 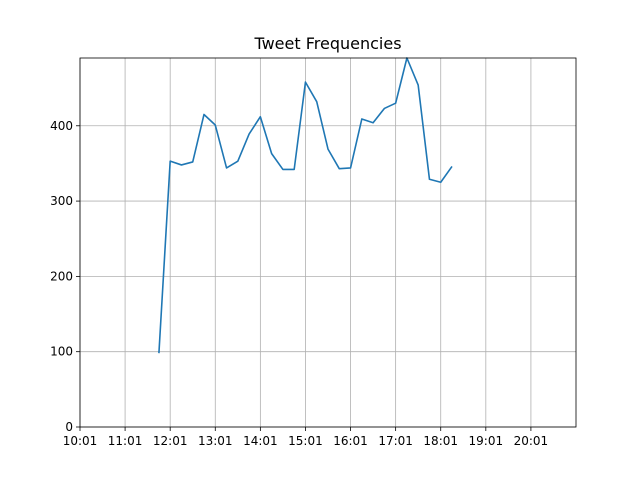 What do you see at coordinates (61, 201) in the screenshot?
I see `y-tick-label: 300` at bounding box center [61, 201].